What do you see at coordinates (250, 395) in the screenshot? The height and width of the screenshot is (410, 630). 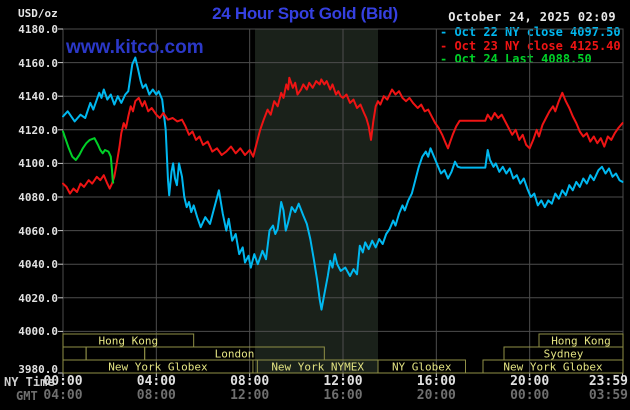 I see `gmt-tick-label: 12:00` at bounding box center [250, 395].